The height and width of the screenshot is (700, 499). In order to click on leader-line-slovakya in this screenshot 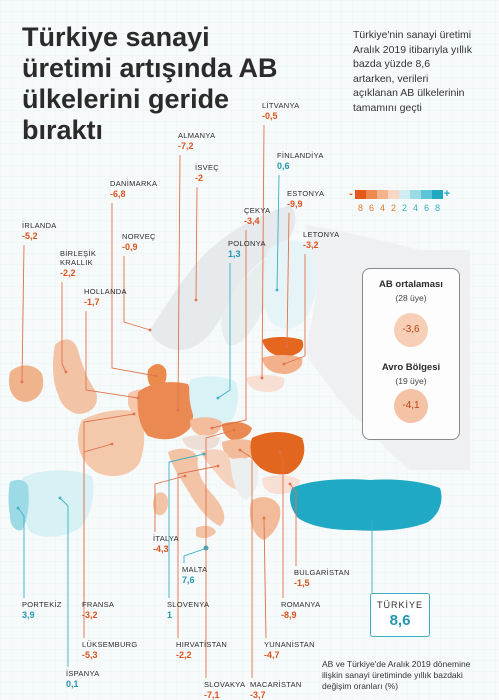, I will do `click(220, 553)`.